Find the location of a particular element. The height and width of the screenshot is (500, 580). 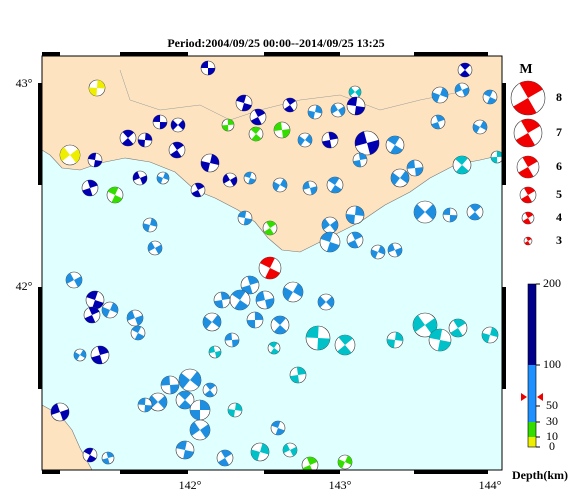

magnitude-label: 5 is located at coordinates (559, 194).